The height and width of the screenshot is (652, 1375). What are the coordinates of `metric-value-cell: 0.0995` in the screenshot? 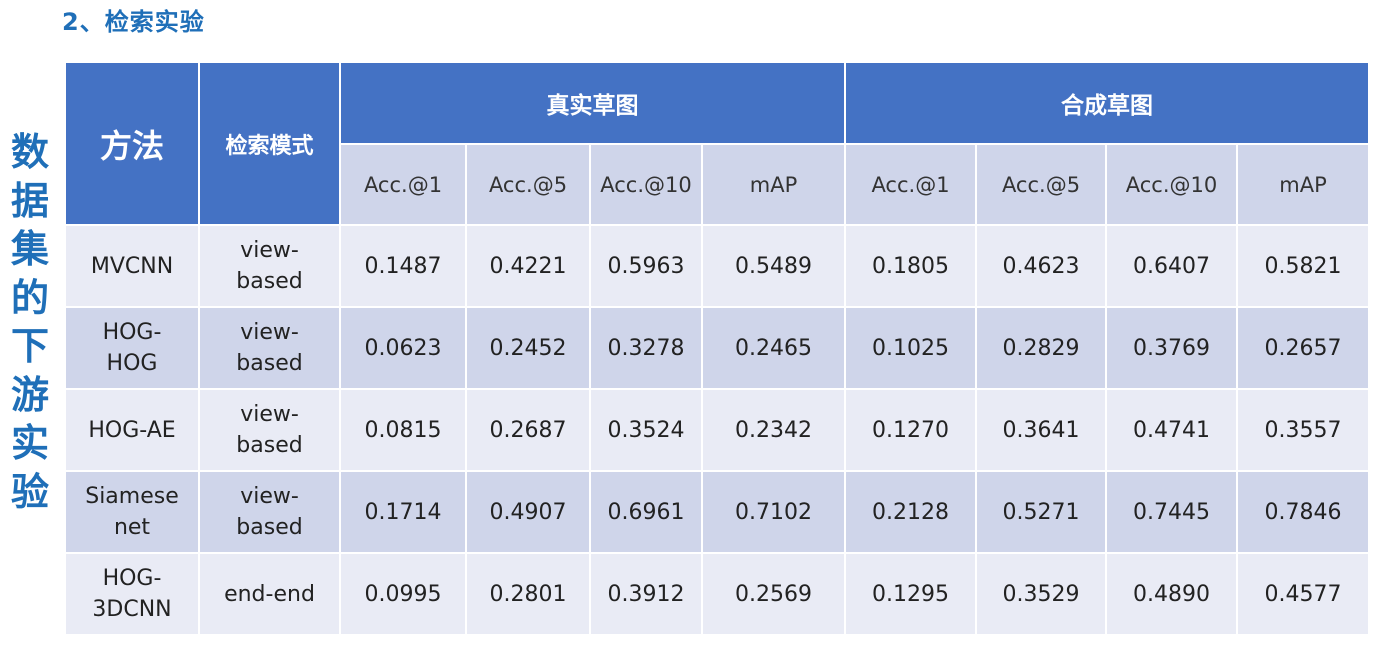 It's located at (403, 594).